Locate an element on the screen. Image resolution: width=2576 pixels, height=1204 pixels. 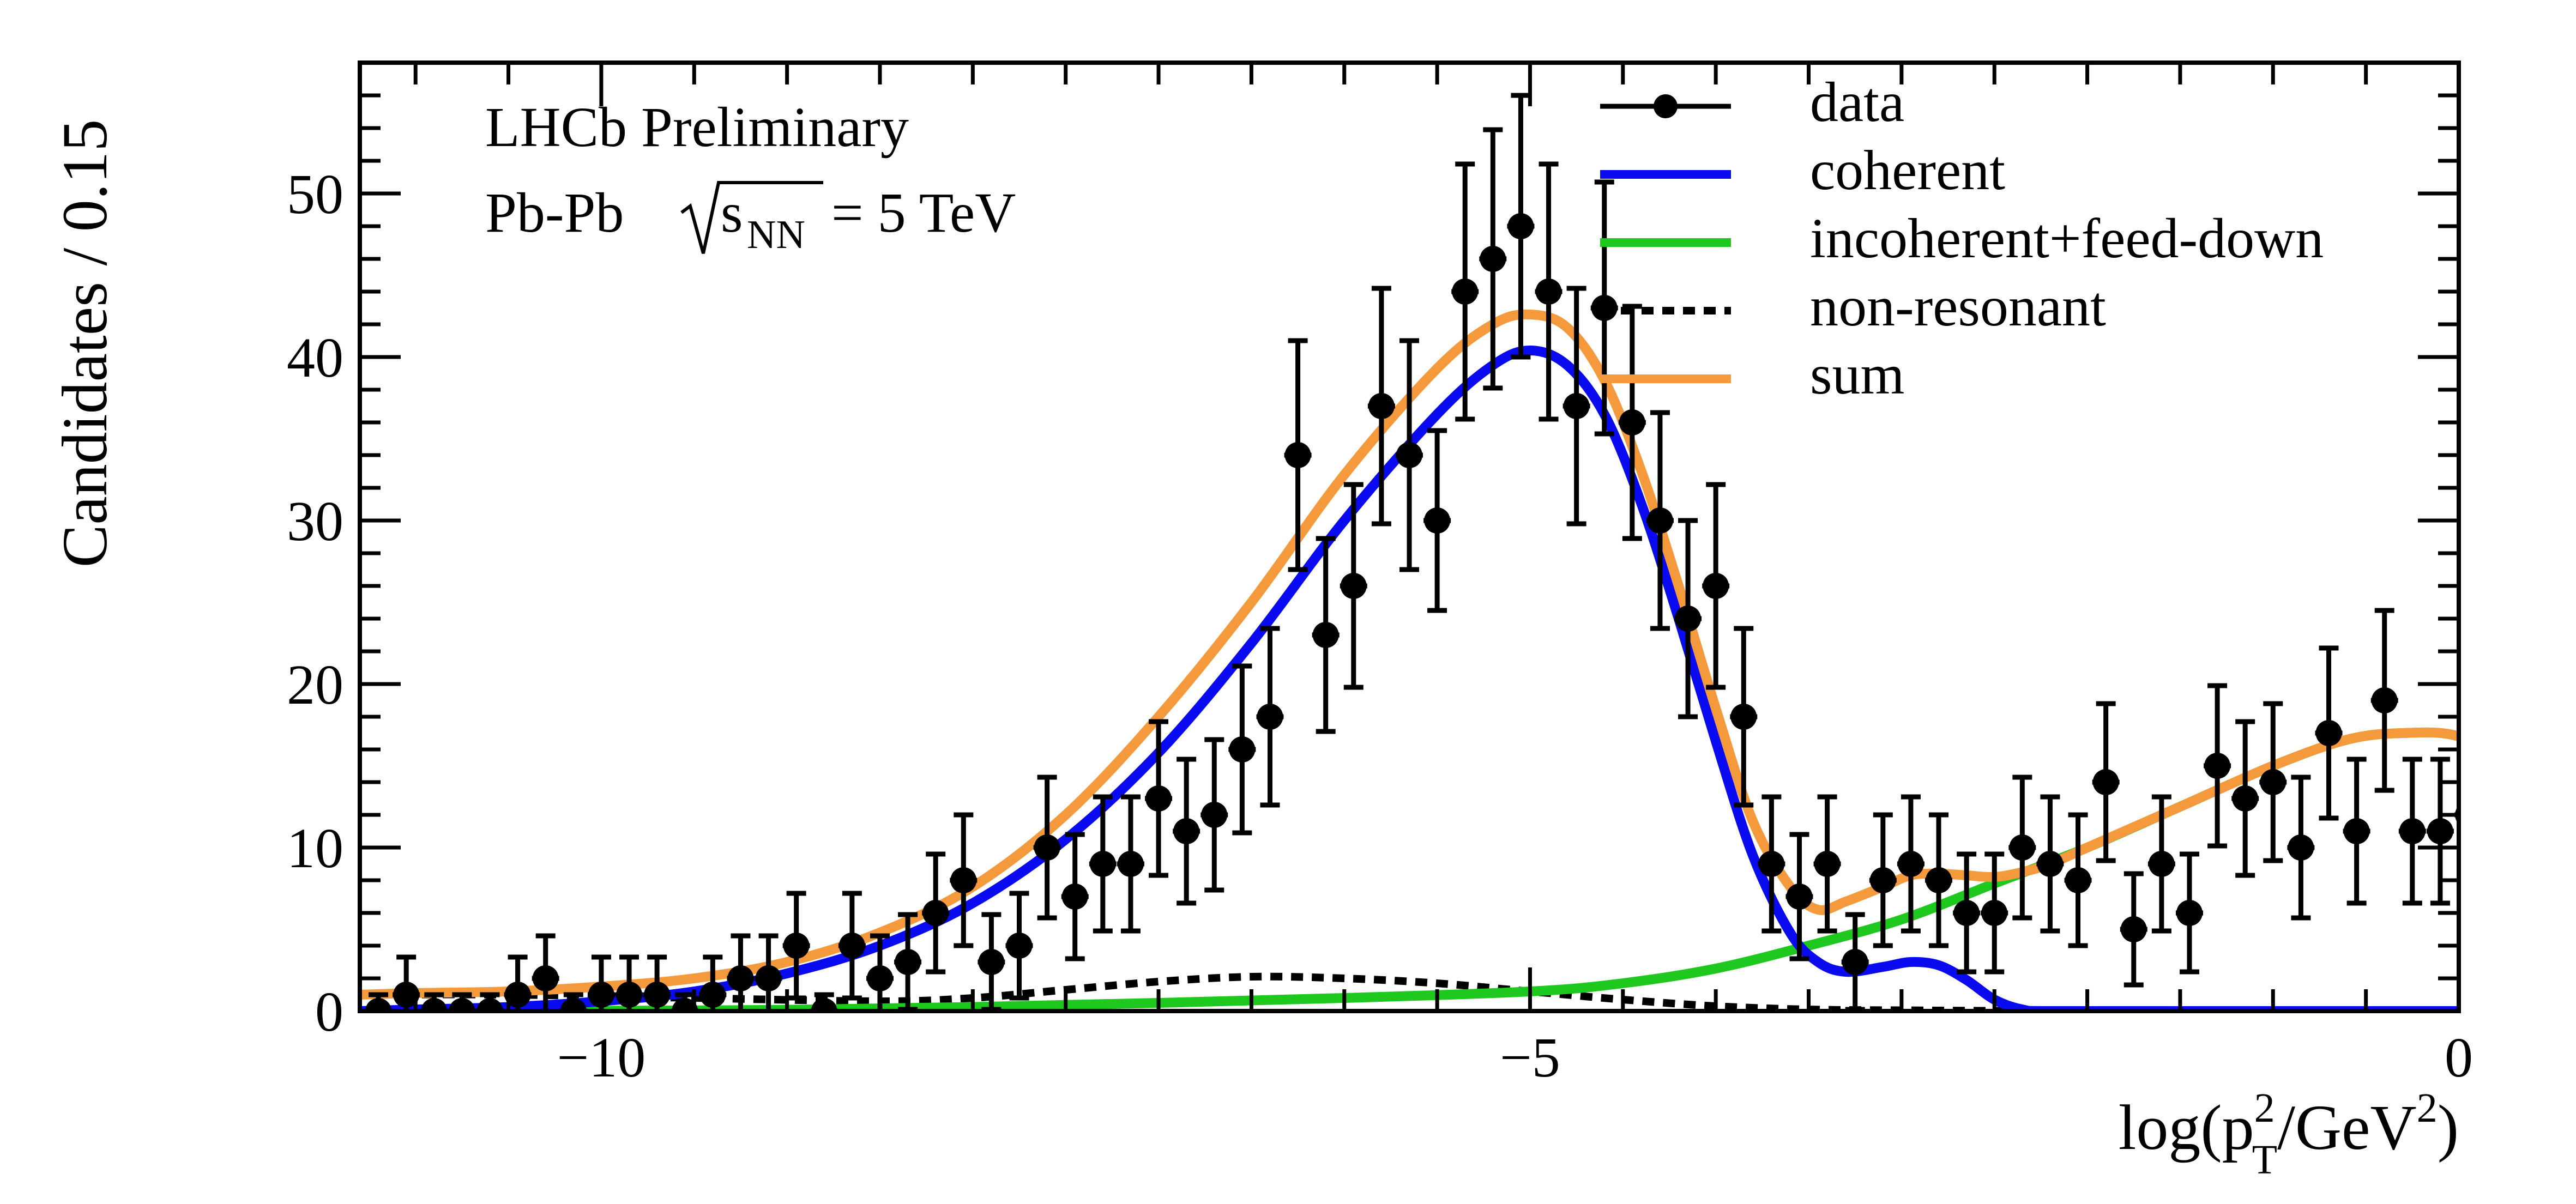
experiment-label: LHCb Preliminary is located at coordinates (697, 128).